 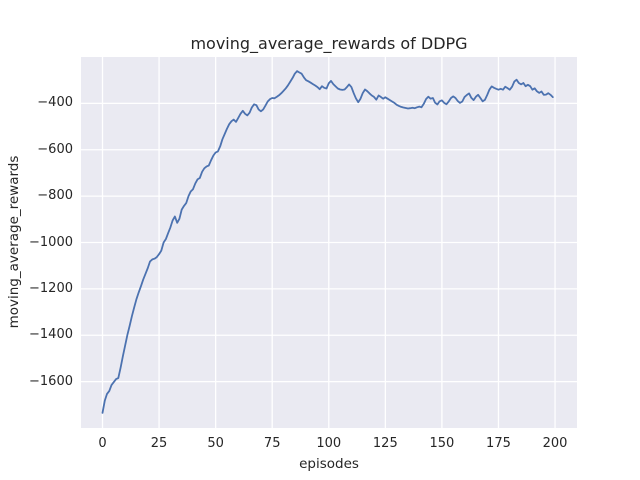 I want to click on y-tick-label: −400, so click(x=55, y=103).